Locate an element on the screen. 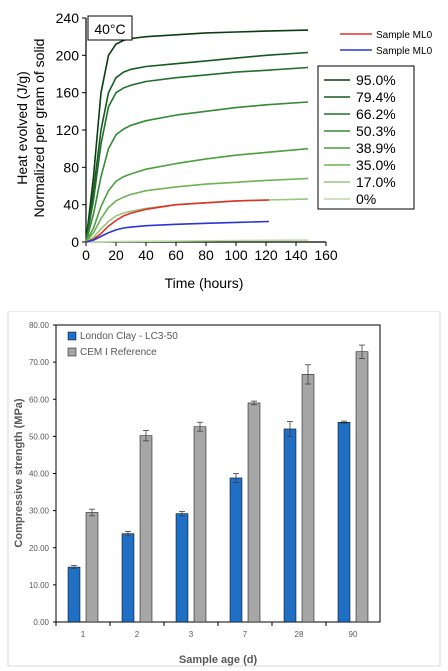 Image resolution: width=448 pixels, height=671 pixels. chart2-y-tick-label: 0.00 is located at coordinates (41, 622).